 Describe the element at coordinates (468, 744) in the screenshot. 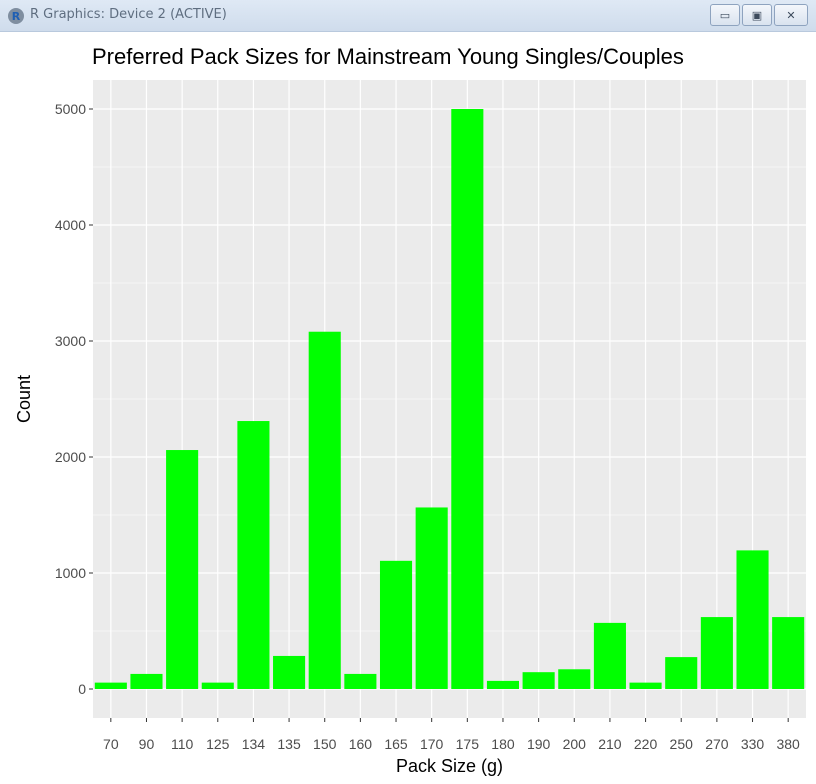

I see `x-tick-label: 175` at that location.